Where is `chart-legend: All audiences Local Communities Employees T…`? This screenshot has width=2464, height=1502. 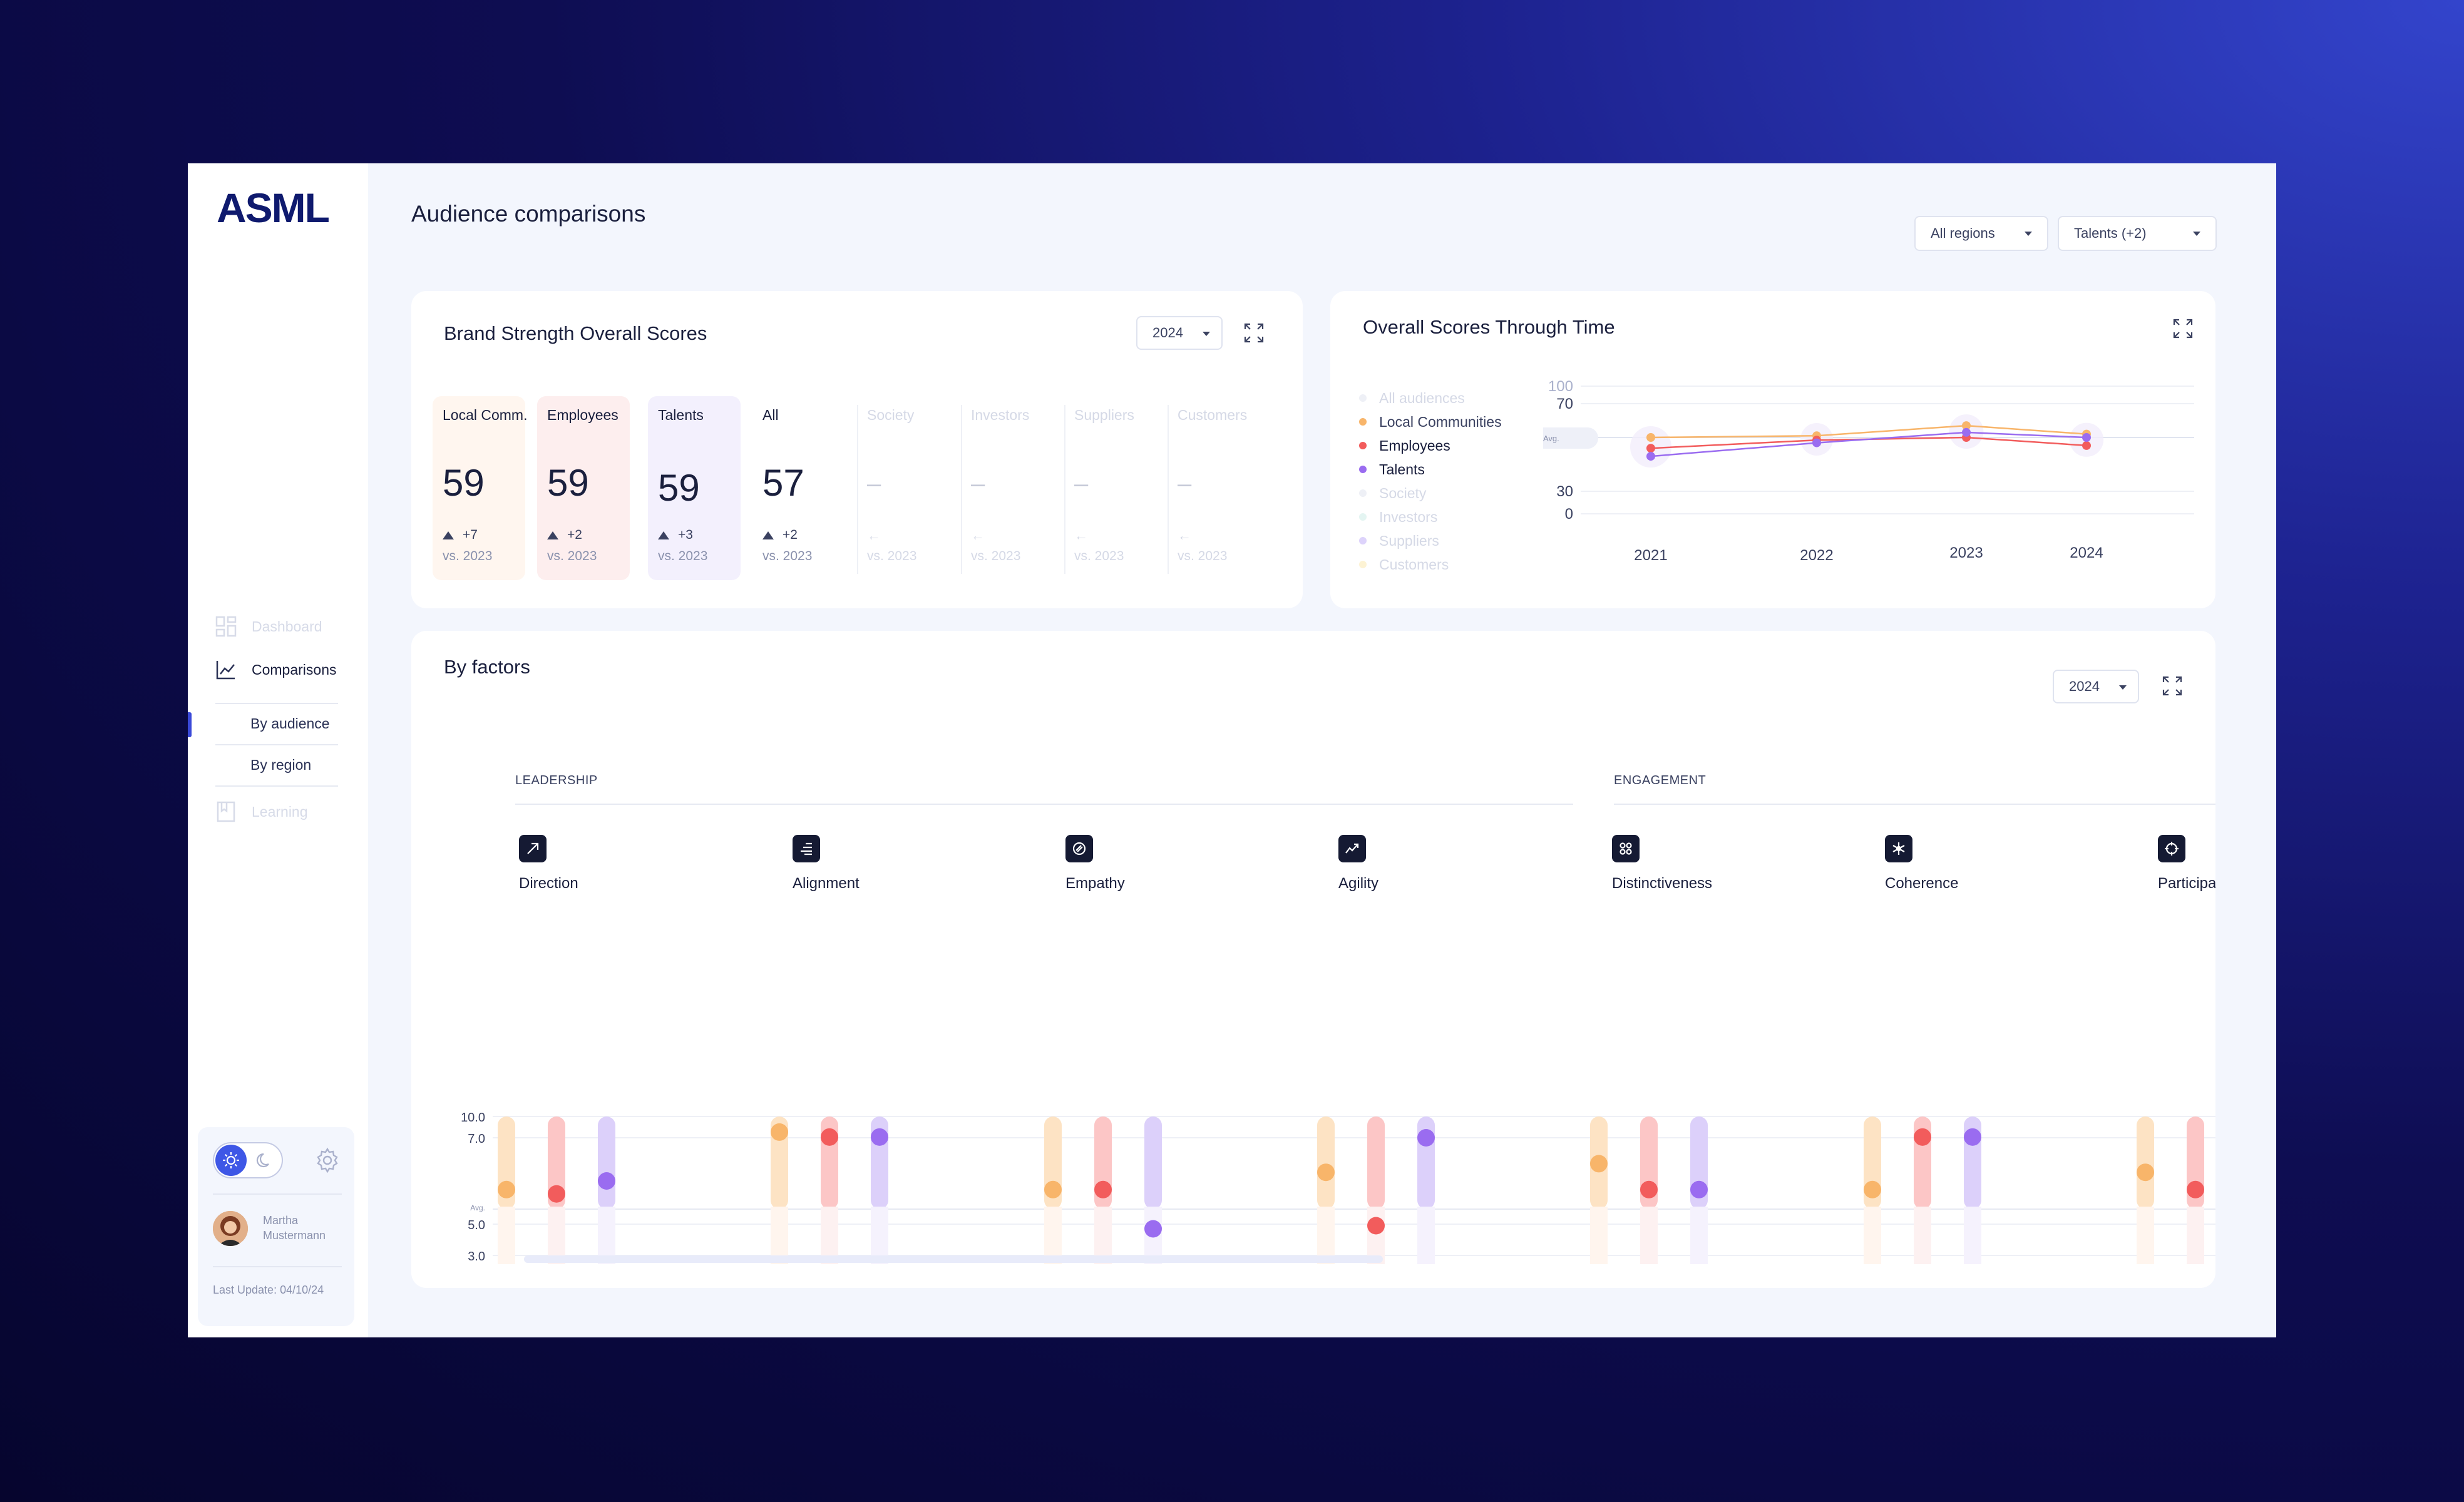 chart-legend: All audiences Local Communities Employees T… is located at coordinates (1430, 481).